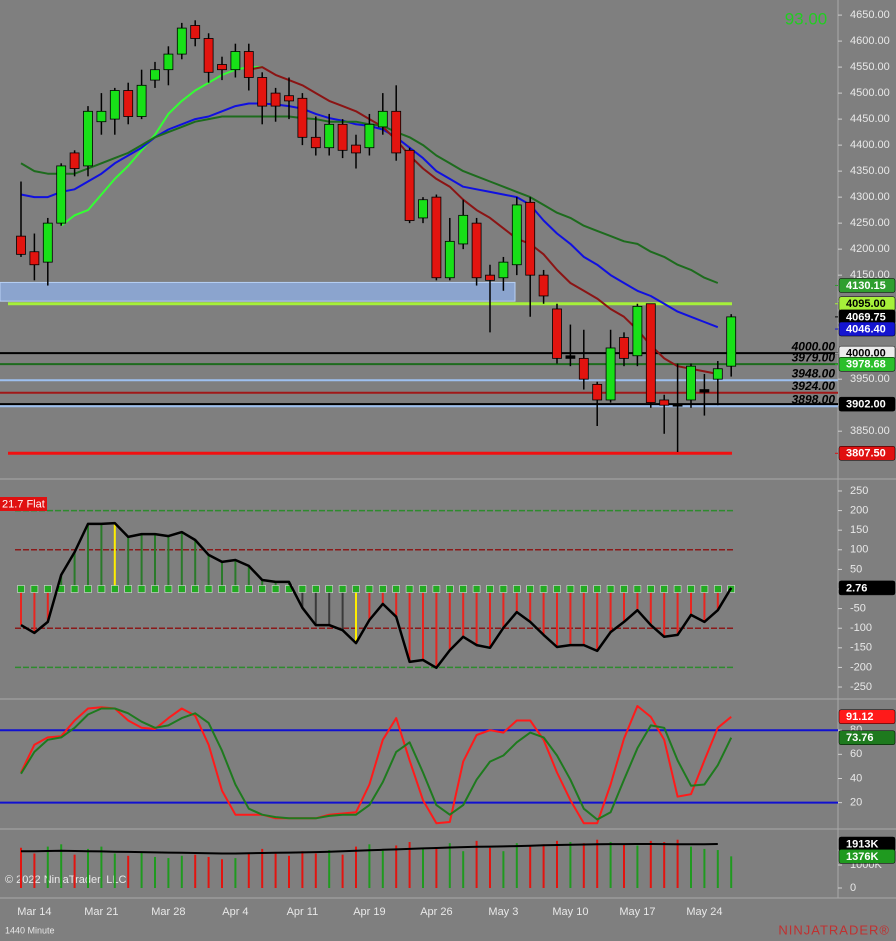 The width and height of the screenshot is (896, 941). Describe the element at coordinates (503, 912) in the screenshot. I see `x-tick-label: May 3` at that location.